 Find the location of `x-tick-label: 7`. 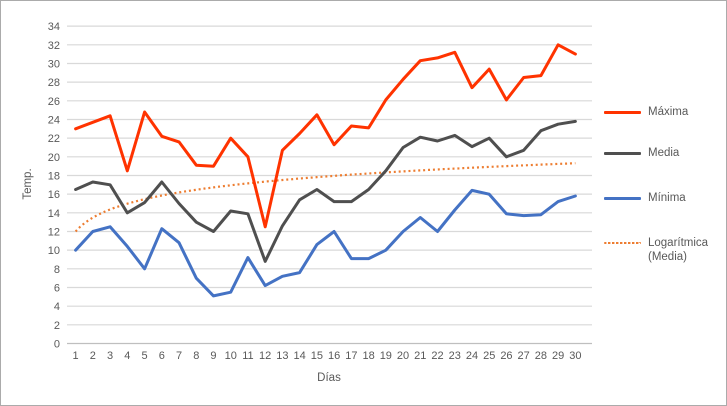

x-tick-label: 7 is located at coordinates (179, 356).